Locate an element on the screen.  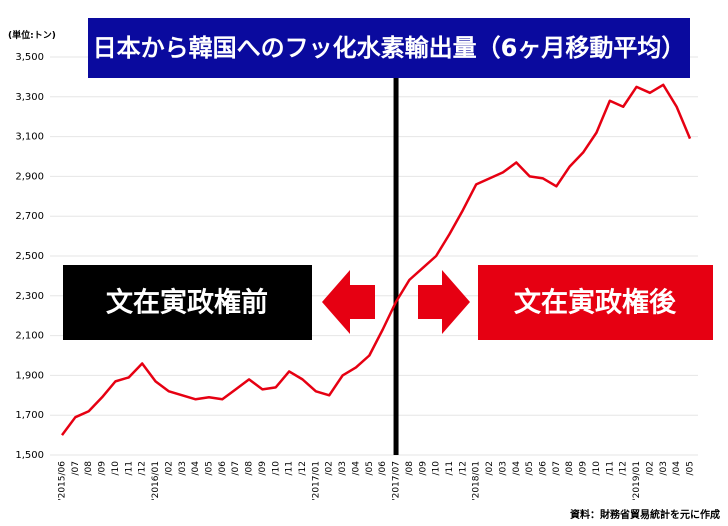
y-tick-label: 1,500 is located at coordinates (29, 455).